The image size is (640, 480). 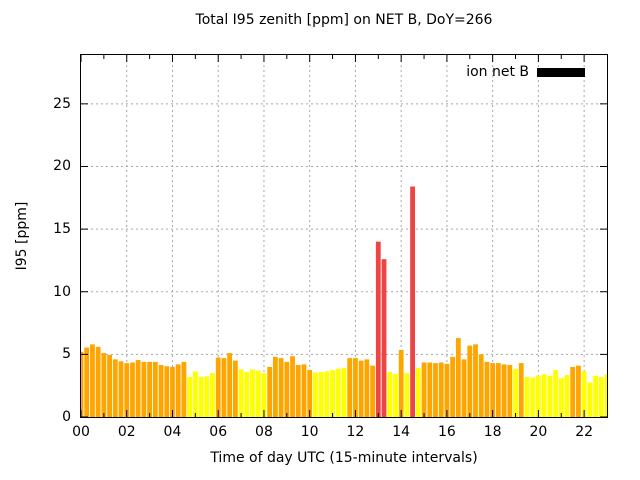 I want to click on x-tick-label: 14, so click(x=401, y=432).